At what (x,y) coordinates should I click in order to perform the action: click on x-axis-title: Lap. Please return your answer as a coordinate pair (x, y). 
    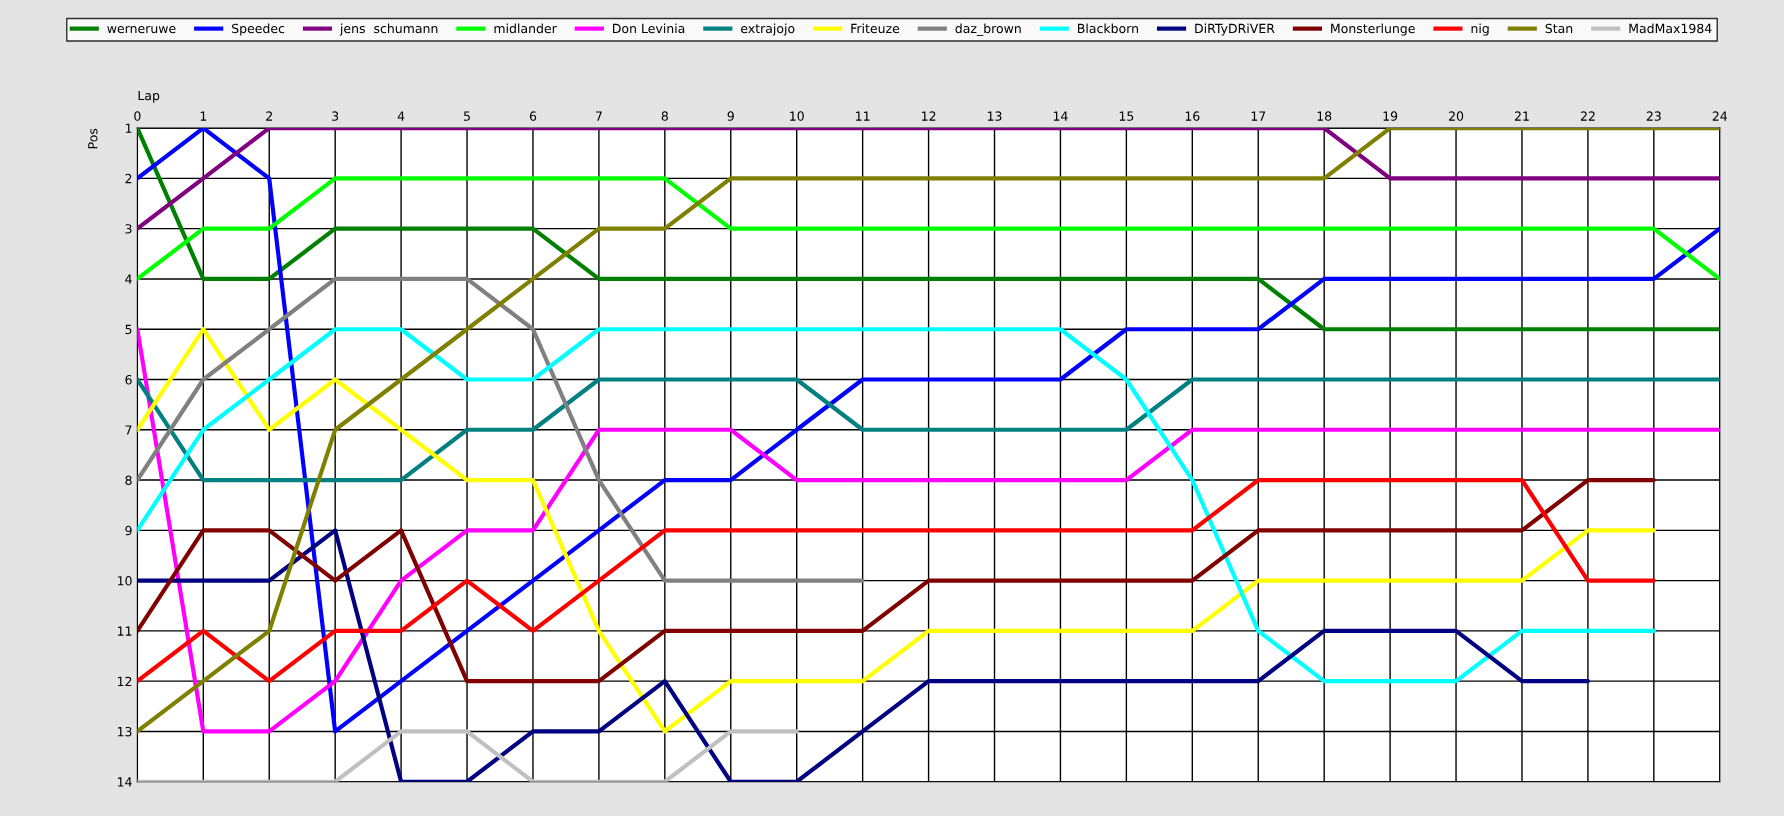
    Looking at the image, I should click on (149, 96).